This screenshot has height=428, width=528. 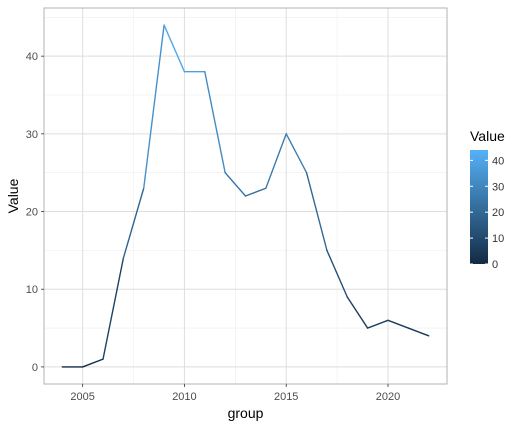 I want to click on legend-break-label: 30, so click(x=498, y=187).